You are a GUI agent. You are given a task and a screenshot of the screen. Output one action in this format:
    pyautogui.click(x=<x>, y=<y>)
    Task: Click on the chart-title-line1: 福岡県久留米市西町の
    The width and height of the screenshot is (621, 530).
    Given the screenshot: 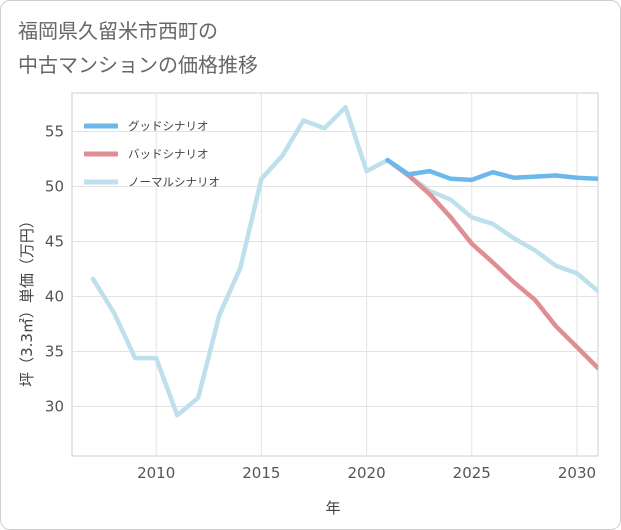 What is the action you would take?
    pyautogui.click(x=118, y=31)
    